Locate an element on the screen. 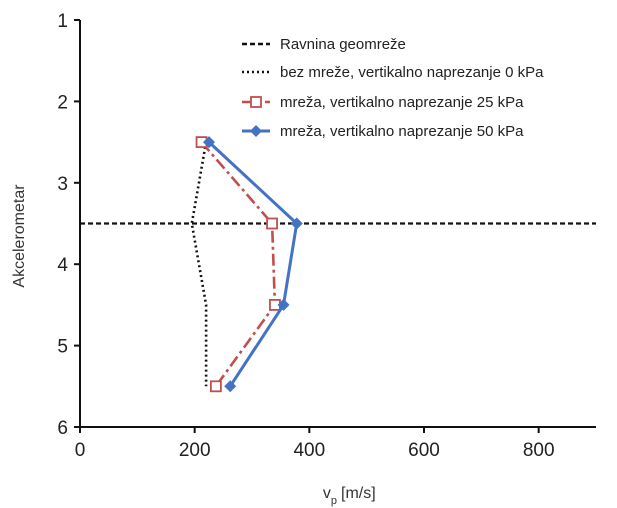 This screenshot has height=508, width=617. legend-item-4: mreža, vertikalno naprezanje 50 kPa is located at coordinates (383, 131).